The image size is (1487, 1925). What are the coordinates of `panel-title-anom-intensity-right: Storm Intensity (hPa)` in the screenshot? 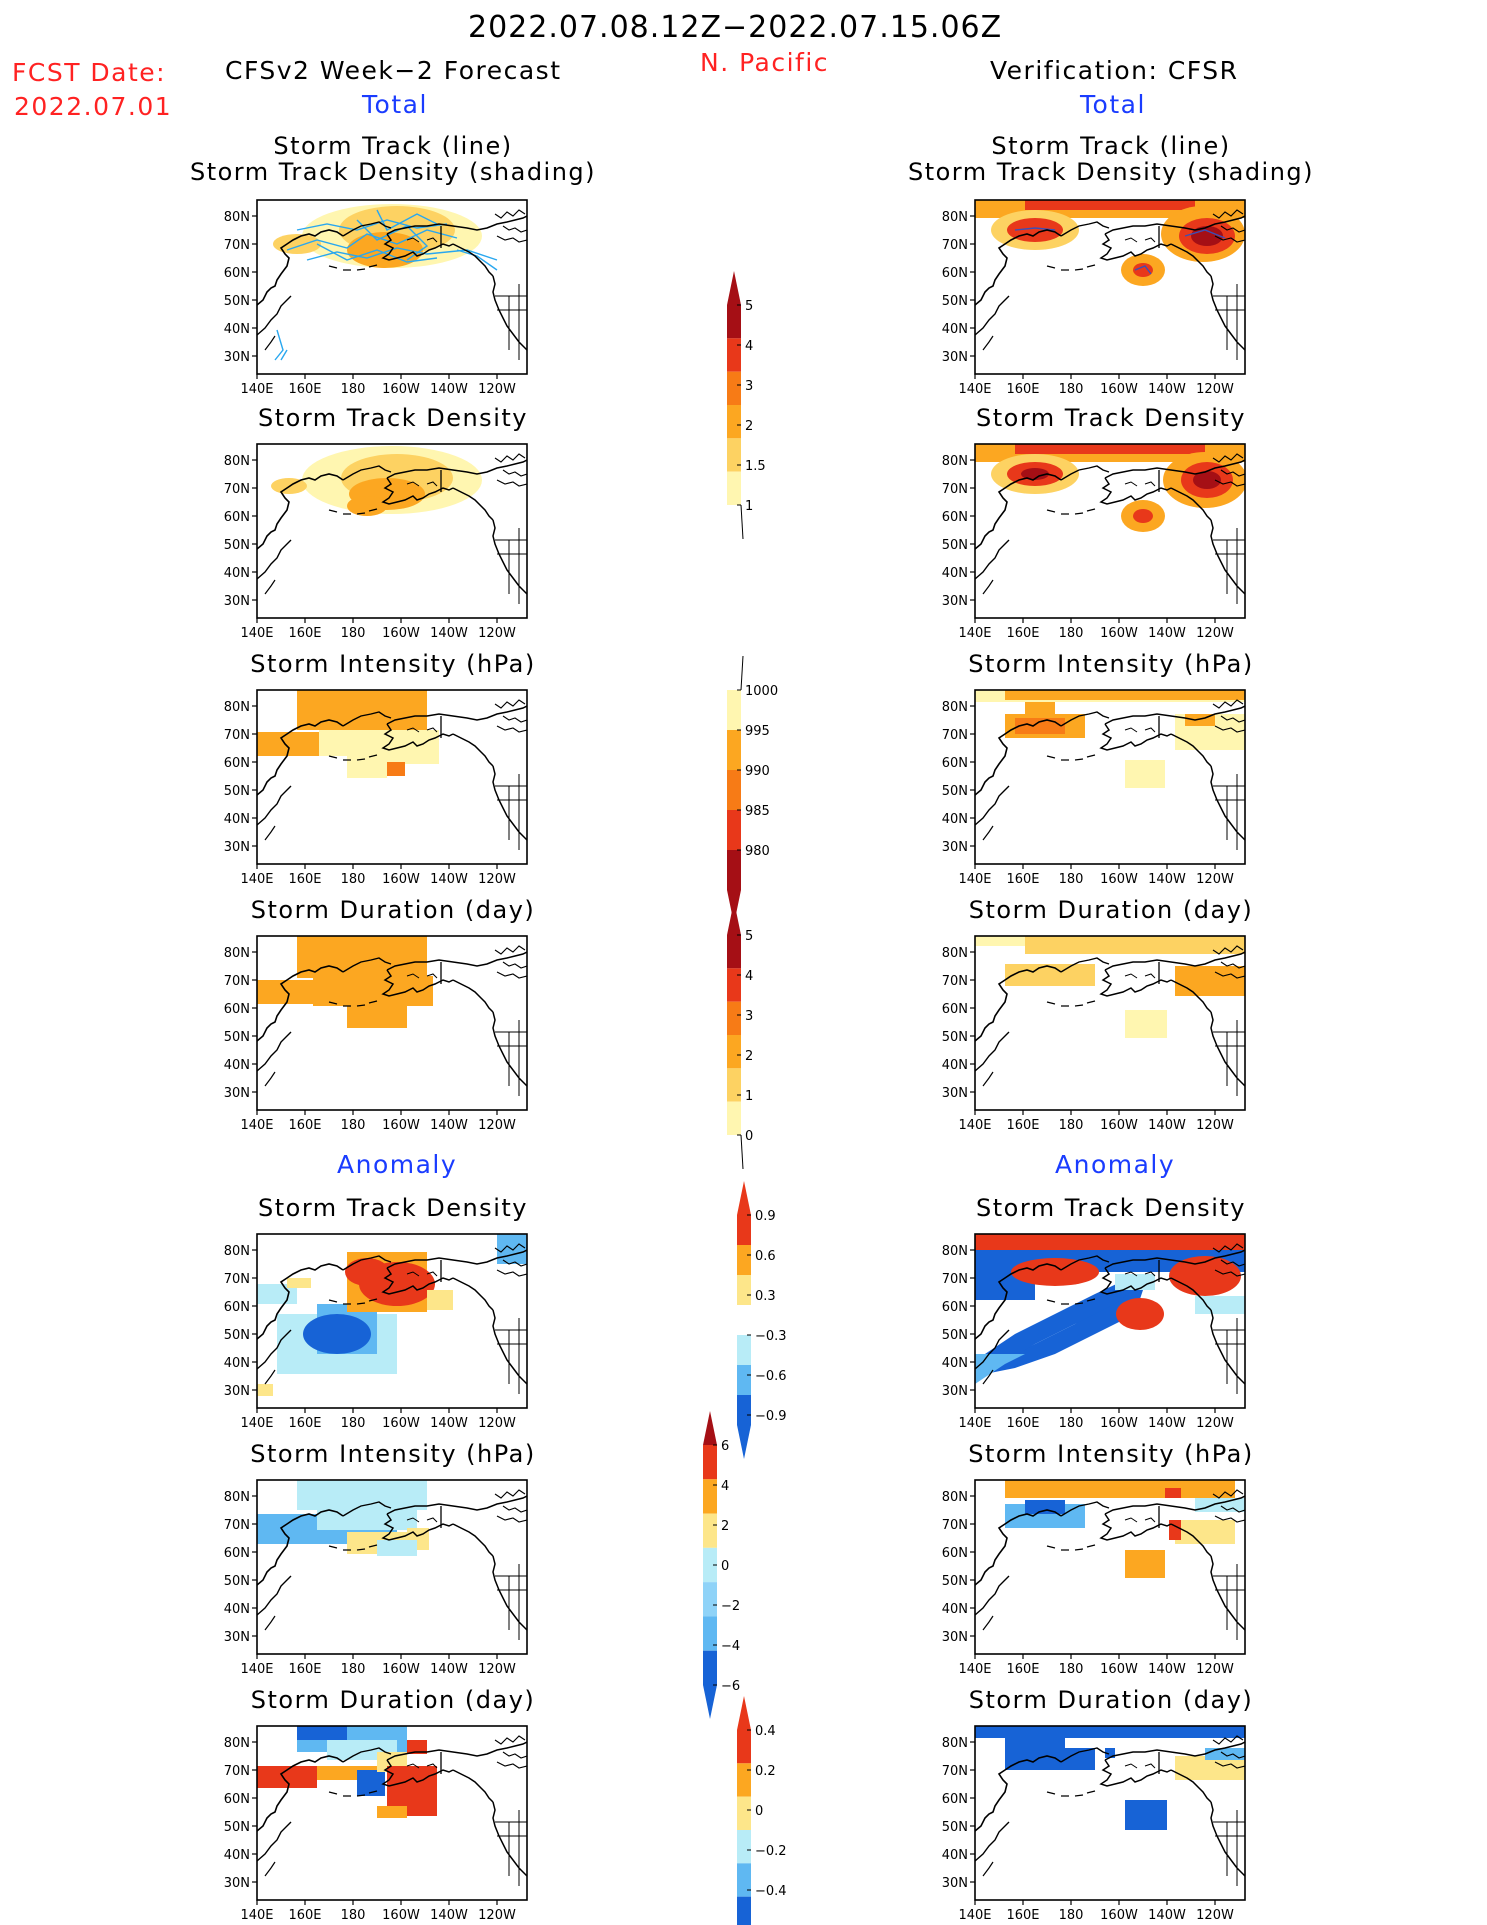 It's located at (1111, 1454).